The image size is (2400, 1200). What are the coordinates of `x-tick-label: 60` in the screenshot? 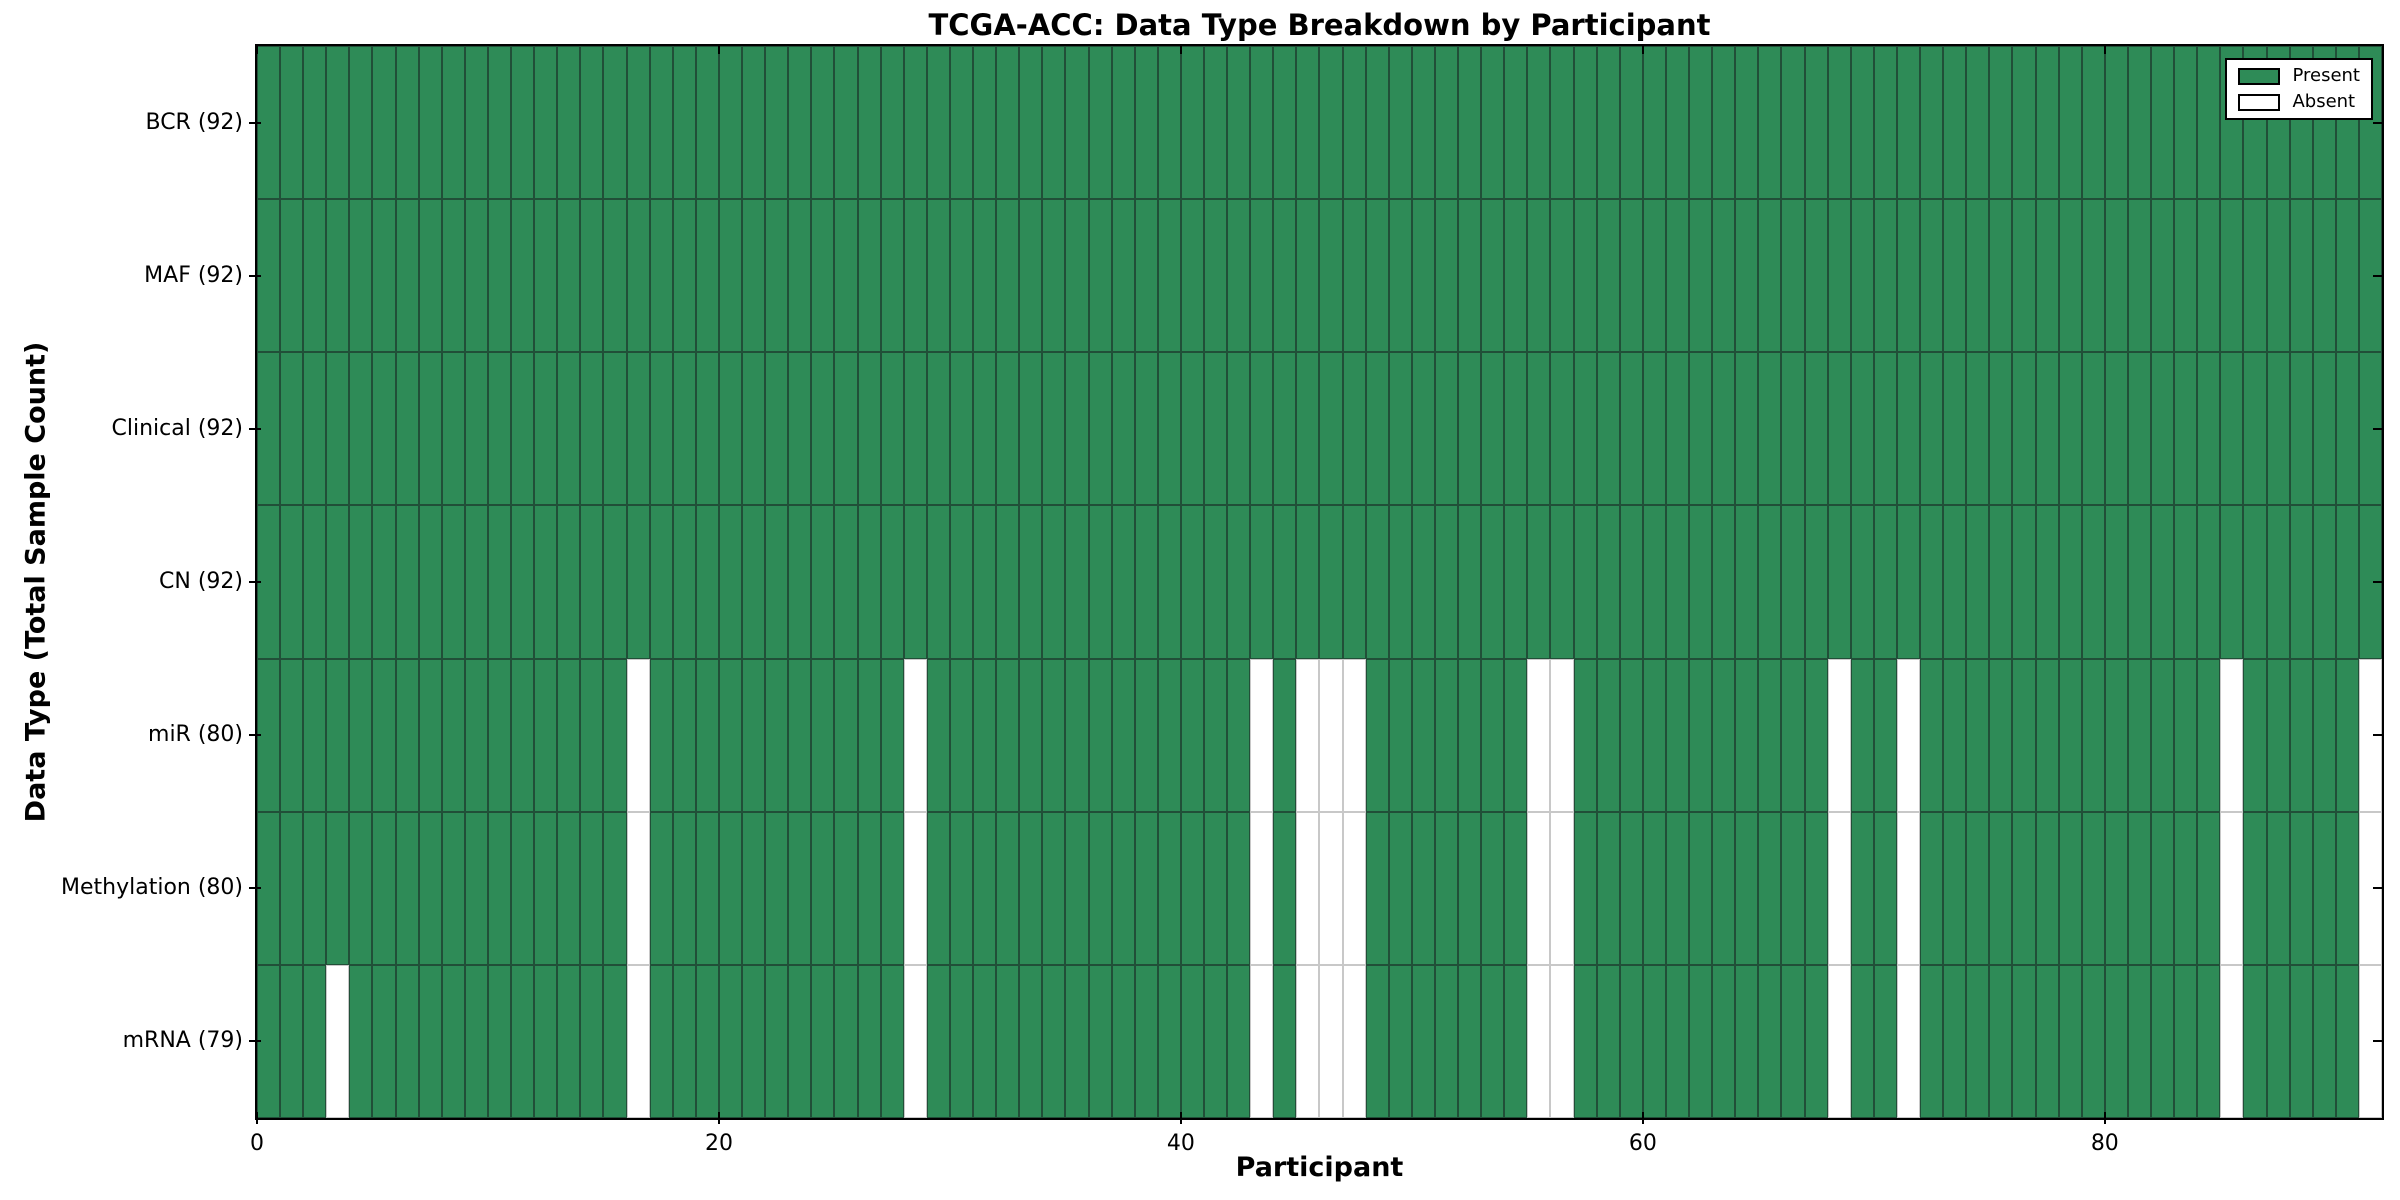 It's located at (1642, 1143).